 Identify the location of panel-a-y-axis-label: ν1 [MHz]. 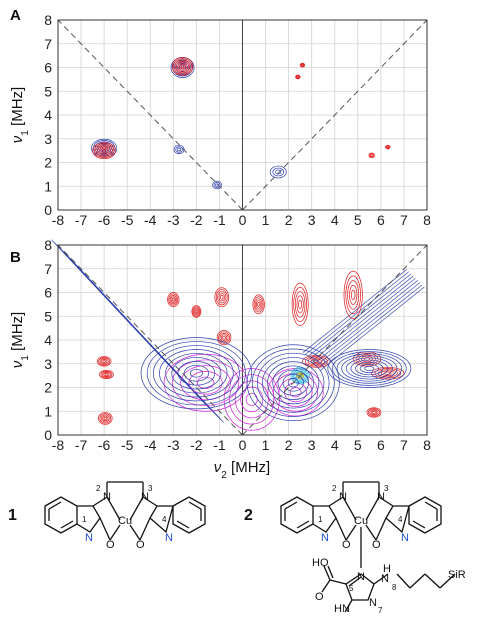
(20, 115).